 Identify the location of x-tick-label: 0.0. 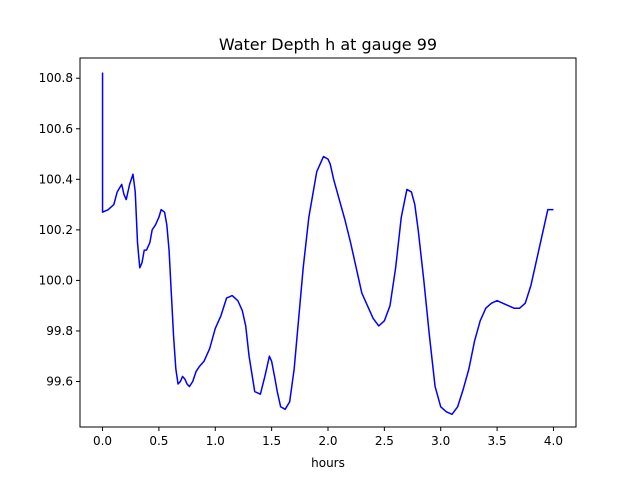
(102, 441).